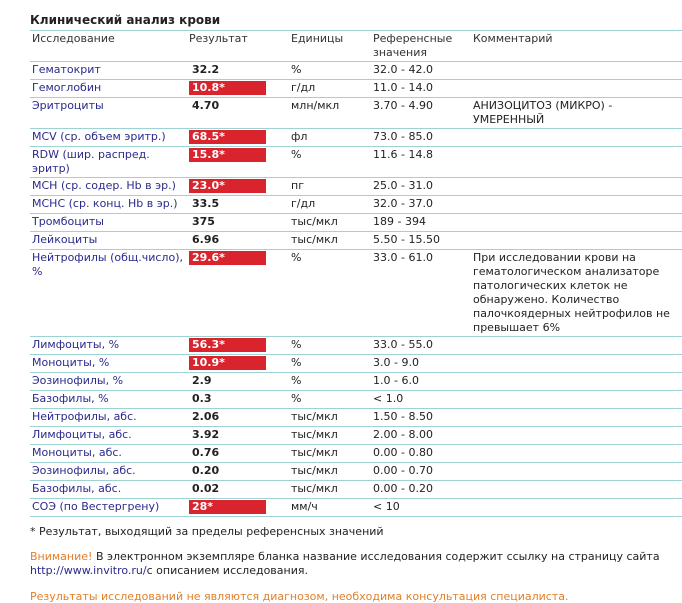 This screenshot has width=682, height=603. I want to click on test-name-link: Моноциты, абс., so click(108, 453).